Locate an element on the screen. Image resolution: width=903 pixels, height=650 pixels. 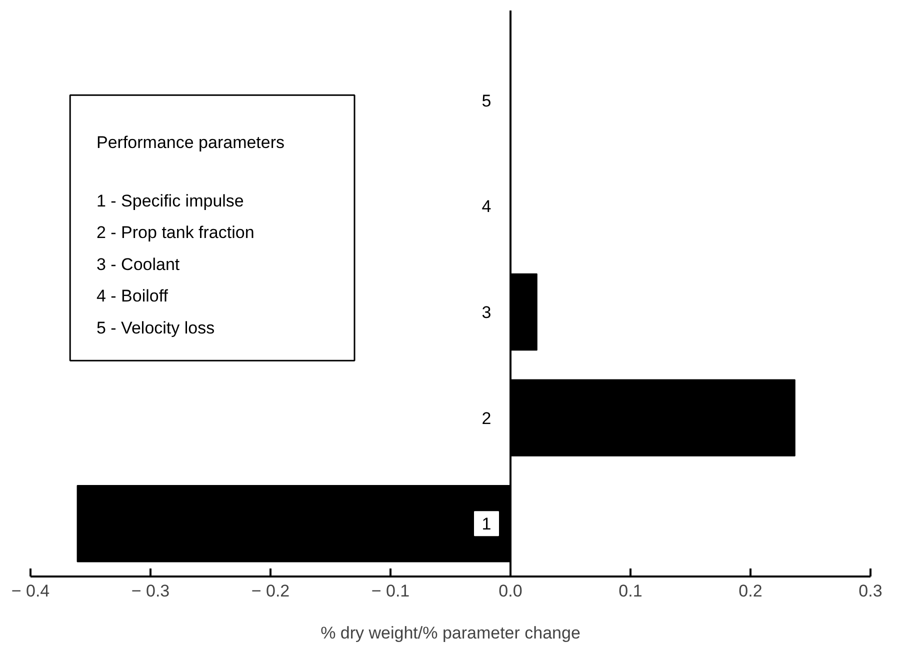
x-tick-label: 0.0 is located at coordinates (510, 591).